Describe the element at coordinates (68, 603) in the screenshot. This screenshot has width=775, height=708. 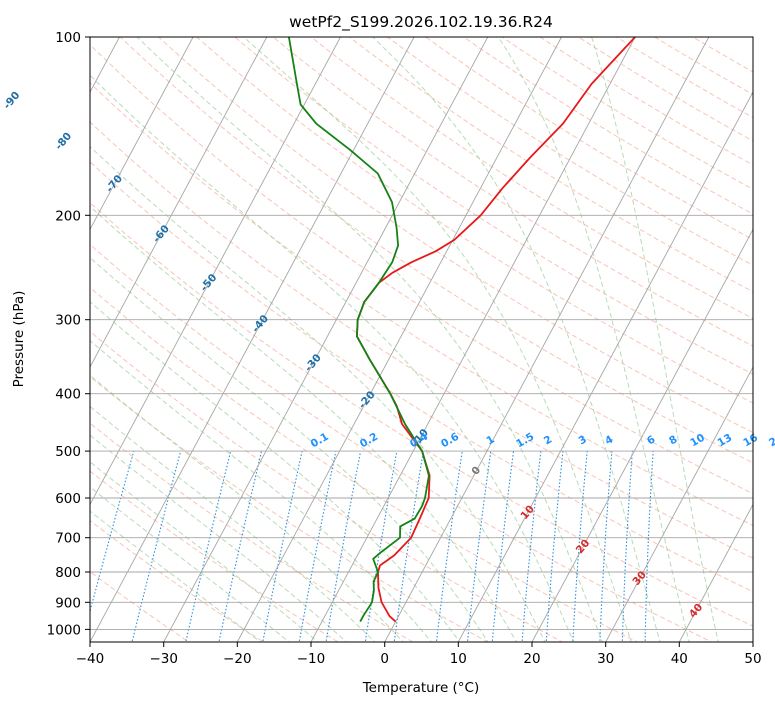
I see `y-tick-label: 900` at that location.